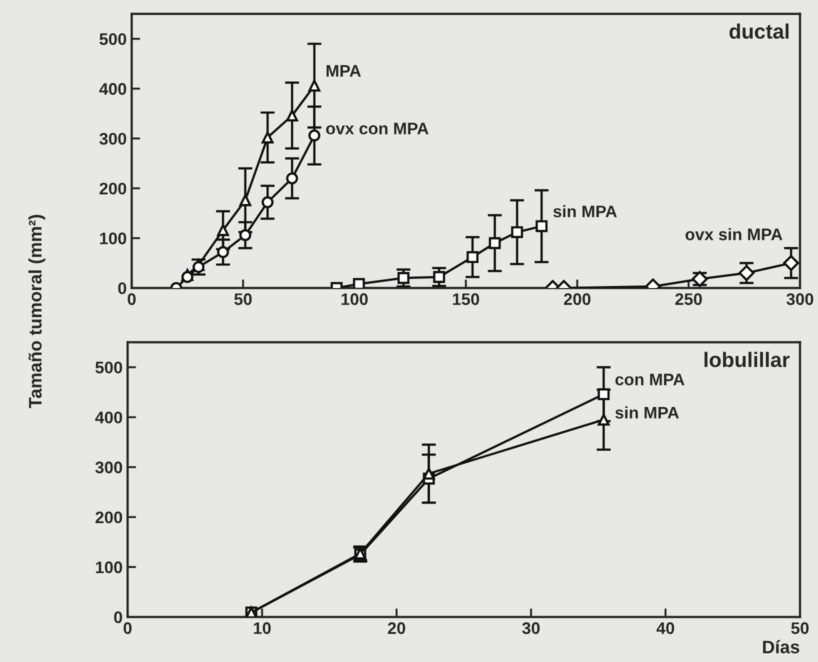 This screenshot has height=662, width=818. What do you see at coordinates (355, 299) in the screenshot?
I see `x-tick-label: 100` at bounding box center [355, 299].